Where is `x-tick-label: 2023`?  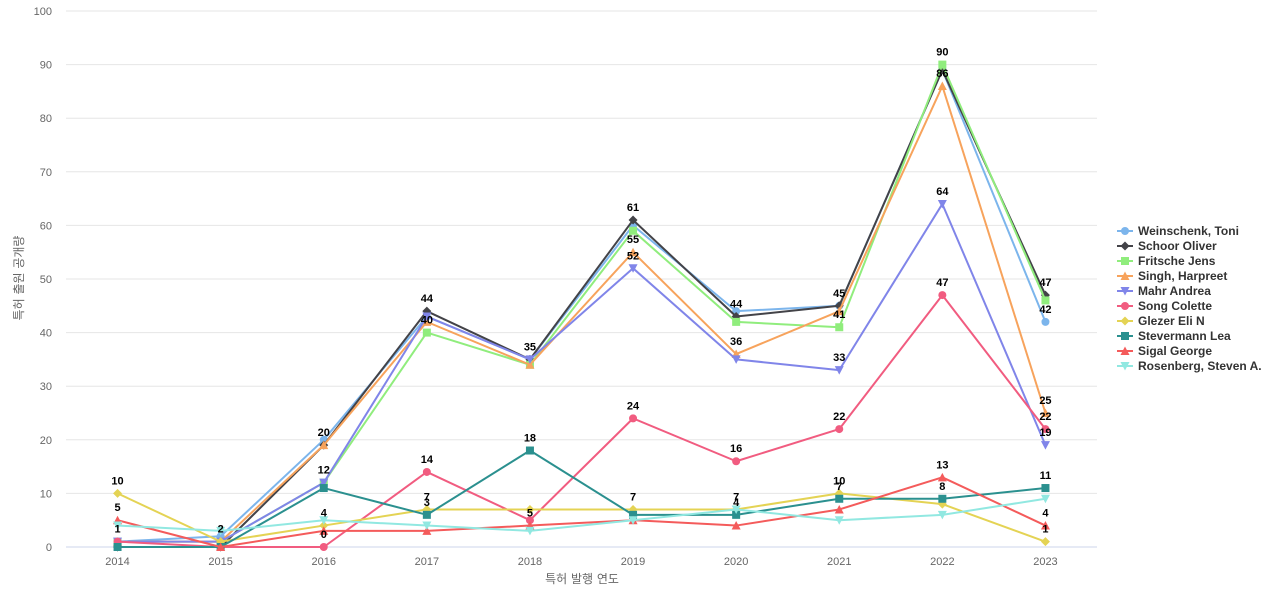
x-tick-label: 2023 is located at coordinates (1045, 562).